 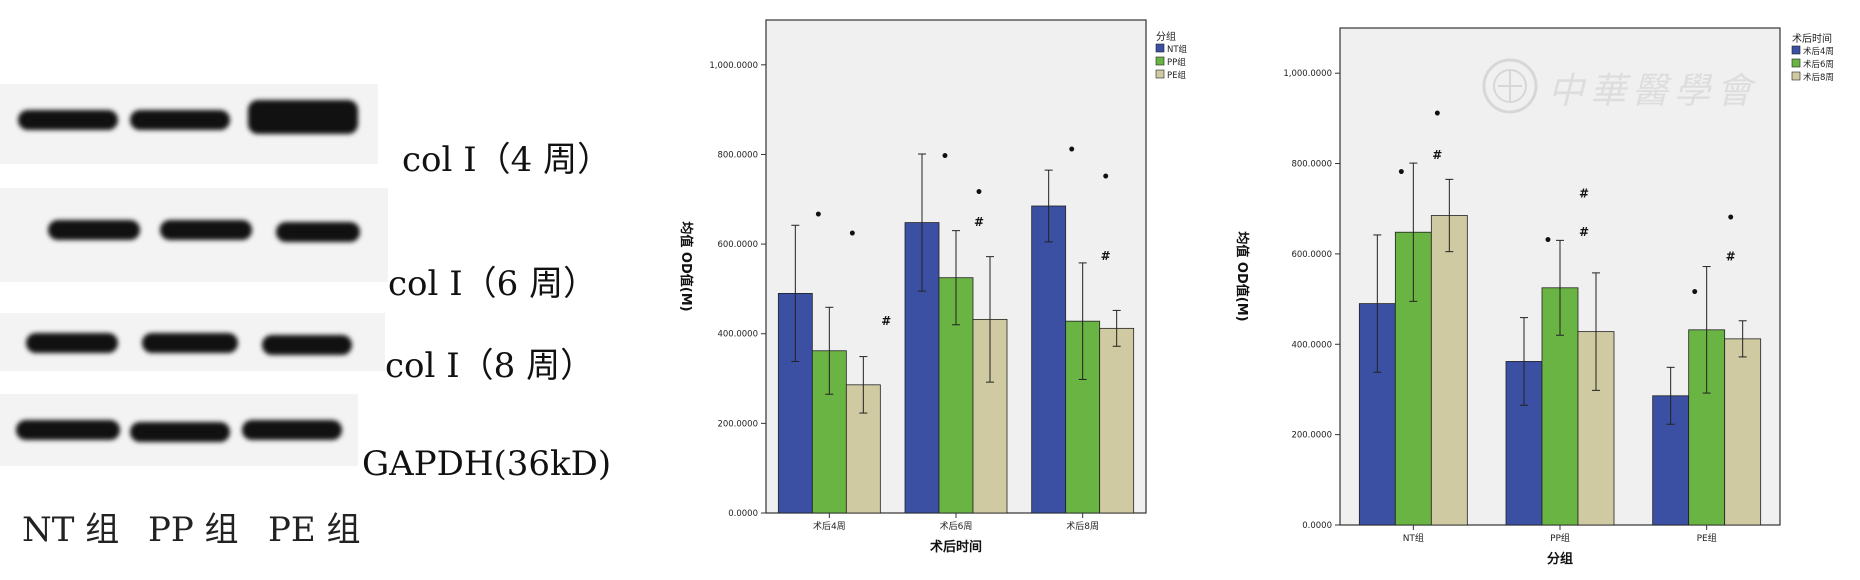 I want to click on blot-label-col1-4w: col I（4 周）, so click(x=507, y=160).